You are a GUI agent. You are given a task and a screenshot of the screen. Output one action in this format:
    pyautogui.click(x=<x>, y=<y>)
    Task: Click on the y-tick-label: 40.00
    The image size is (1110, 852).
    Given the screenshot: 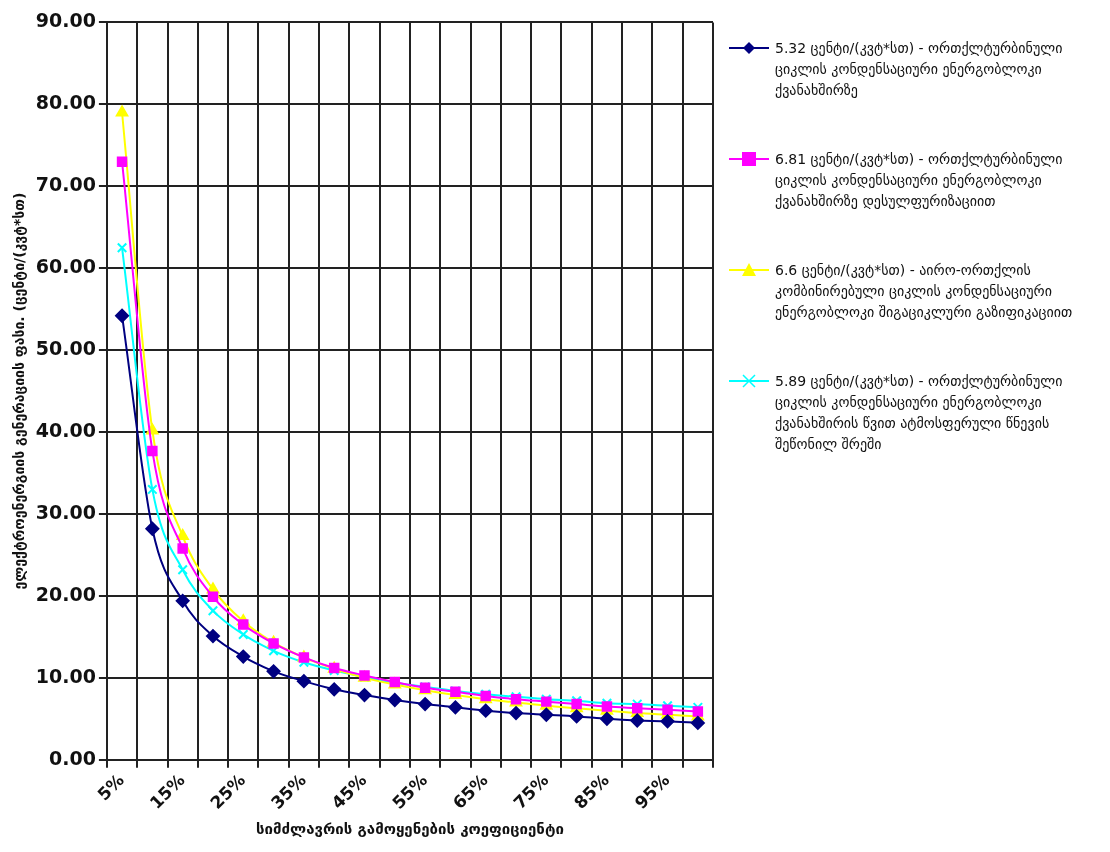 What is the action you would take?
    pyautogui.click(x=65, y=430)
    